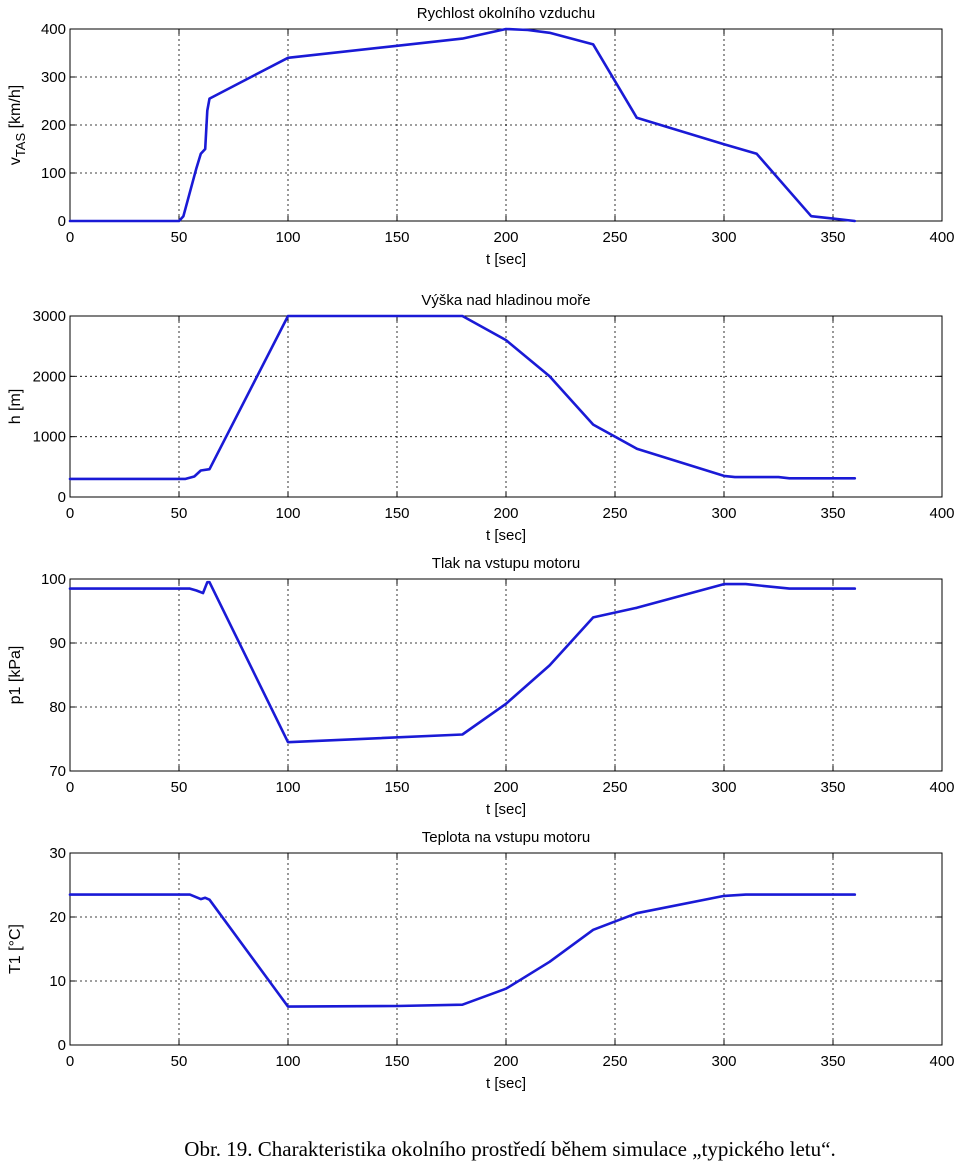  What do you see at coordinates (53, 125) in the screenshot?
I see `y-tick-label: 200` at bounding box center [53, 125].